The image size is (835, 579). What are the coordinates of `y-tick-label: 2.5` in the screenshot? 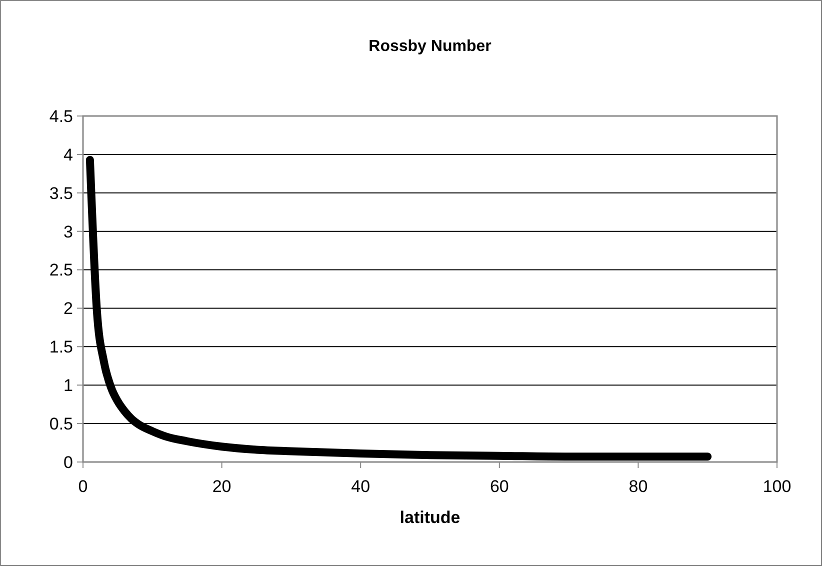 It's located at (61, 270).